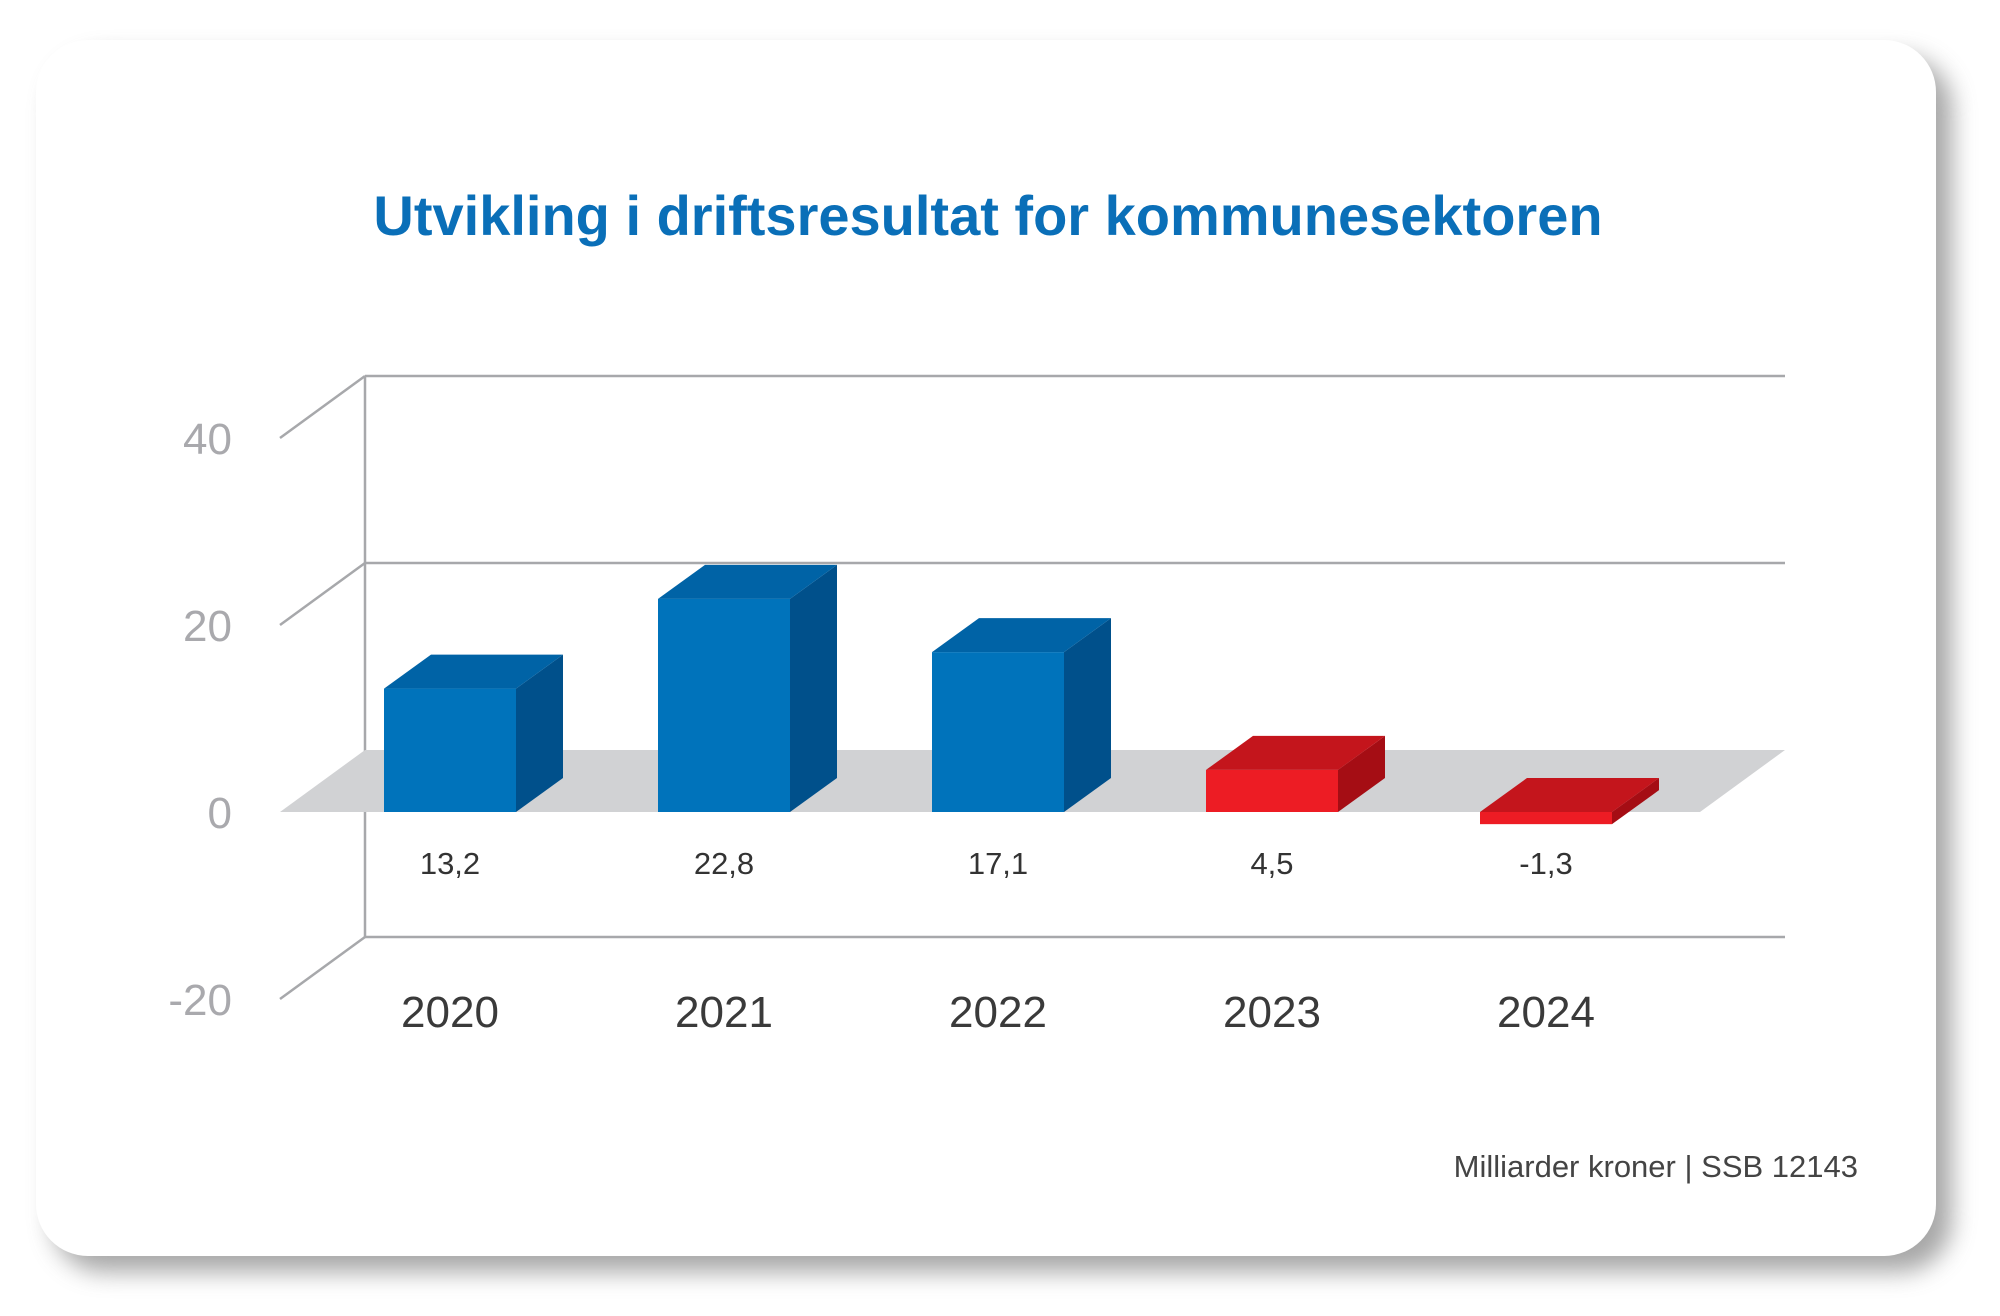 This screenshot has height=1316, width=2000. Describe the element at coordinates (1087, 715) in the screenshot. I see `bar-side-2022` at that location.